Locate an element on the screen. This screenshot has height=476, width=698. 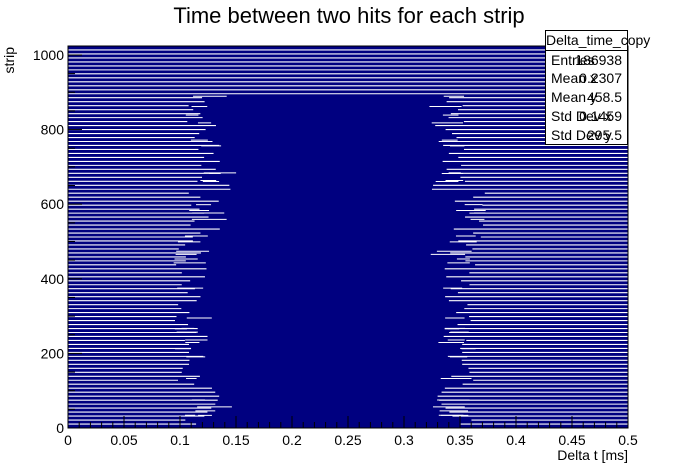
x-tick-label: 0.3 is located at coordinates (404, 440).